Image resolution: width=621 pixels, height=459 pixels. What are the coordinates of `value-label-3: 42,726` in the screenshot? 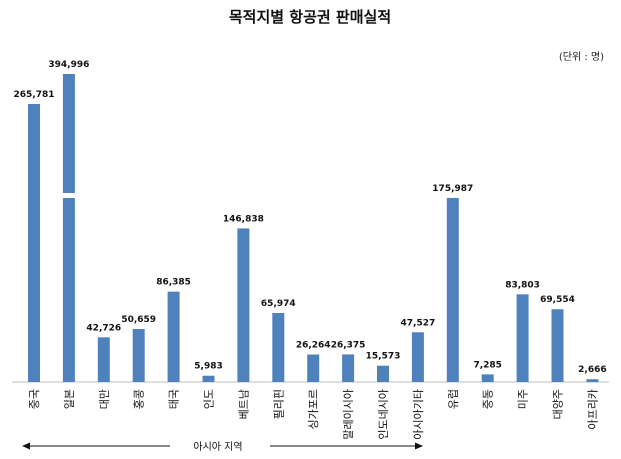 It's located at (103, 328).